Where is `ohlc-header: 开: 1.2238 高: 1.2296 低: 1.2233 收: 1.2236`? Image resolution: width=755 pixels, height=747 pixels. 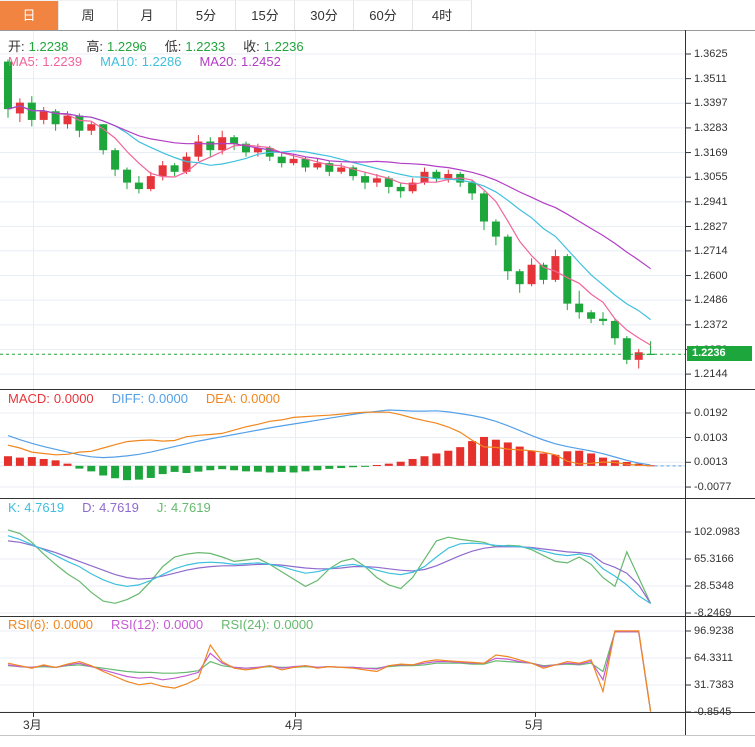
ohlc-header: 开: 1.2238 高: 1.2296 低: 1.2233 收: 1.2236 is located at coordinates (165, 45).